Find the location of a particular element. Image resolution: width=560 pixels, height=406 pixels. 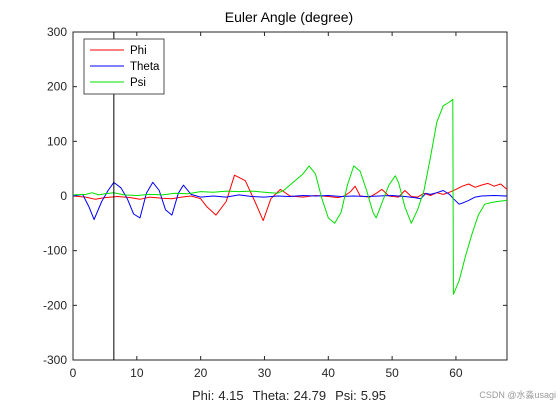

y-tick-label: -100 is located at coordinates (55, 251).